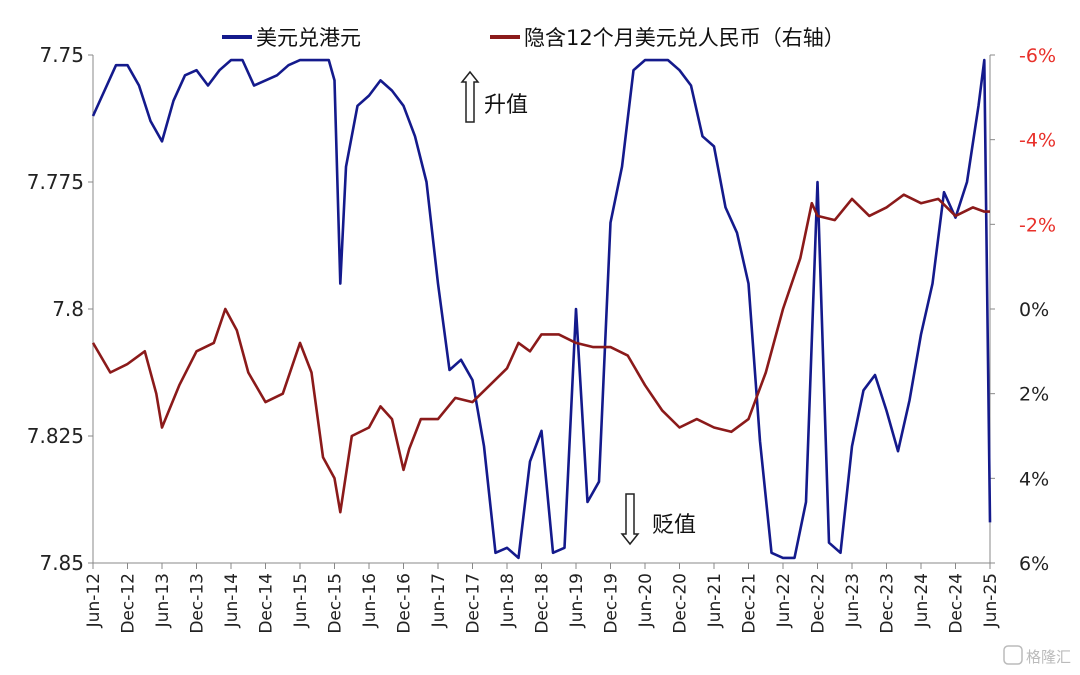 The width and height of the screenshot is (1080, 675). I want to click on x-tick-label: Dec-24, so click(957, 603).